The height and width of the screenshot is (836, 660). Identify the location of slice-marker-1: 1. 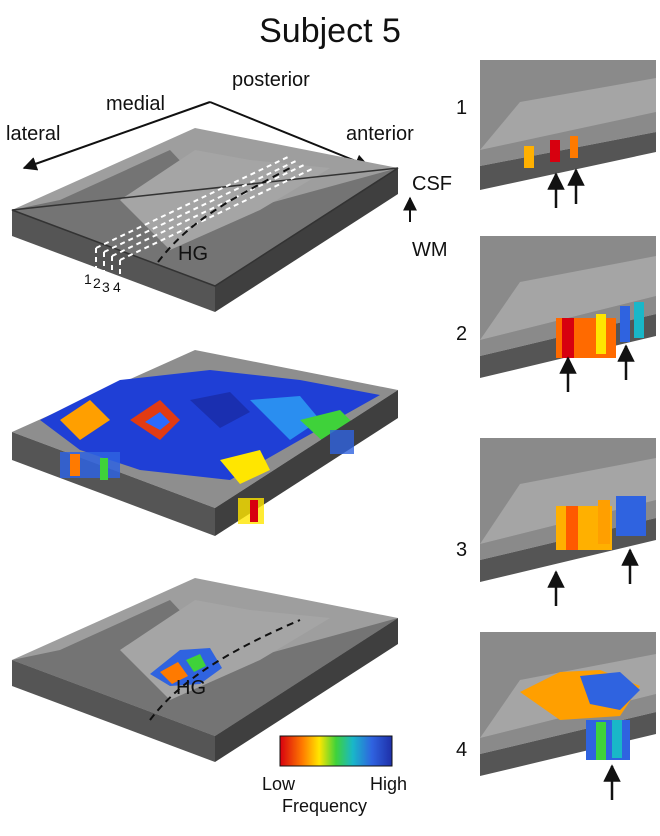
(88, 279).